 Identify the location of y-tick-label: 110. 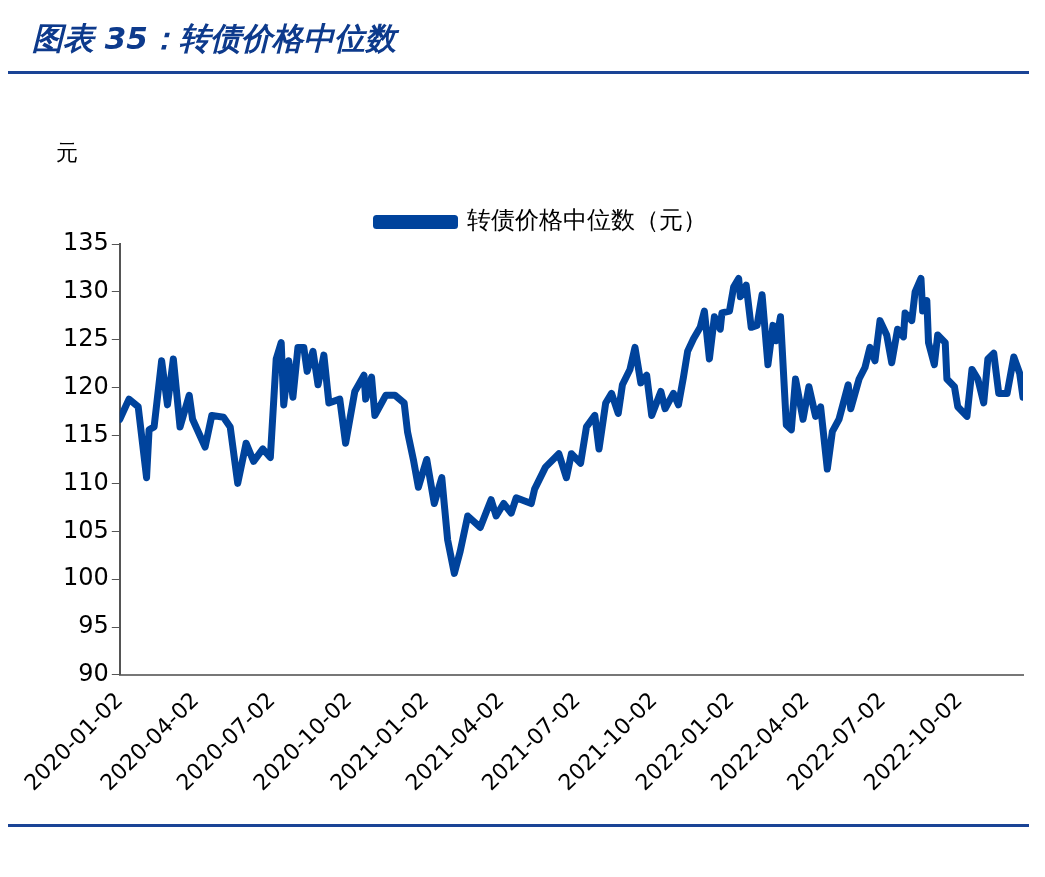
(86, 481).